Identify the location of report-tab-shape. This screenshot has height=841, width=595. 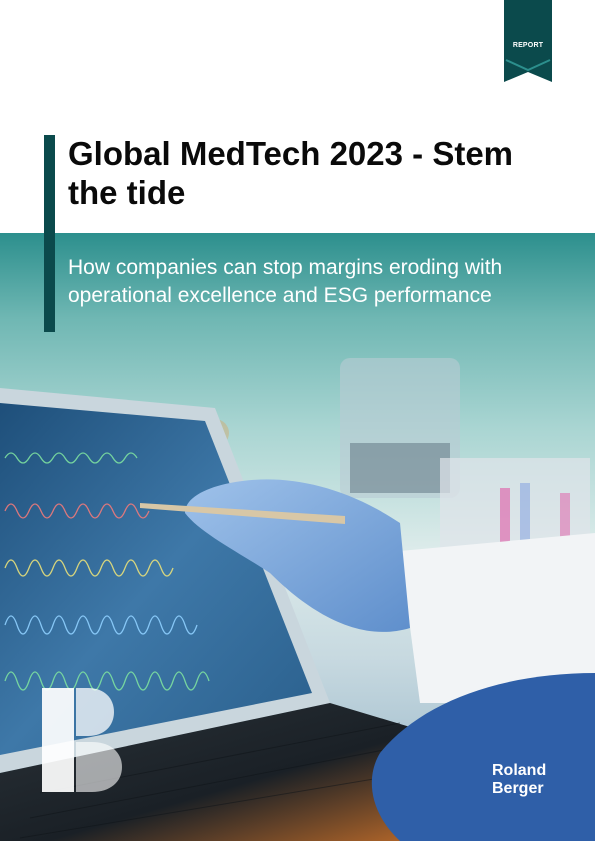
(528, 41).